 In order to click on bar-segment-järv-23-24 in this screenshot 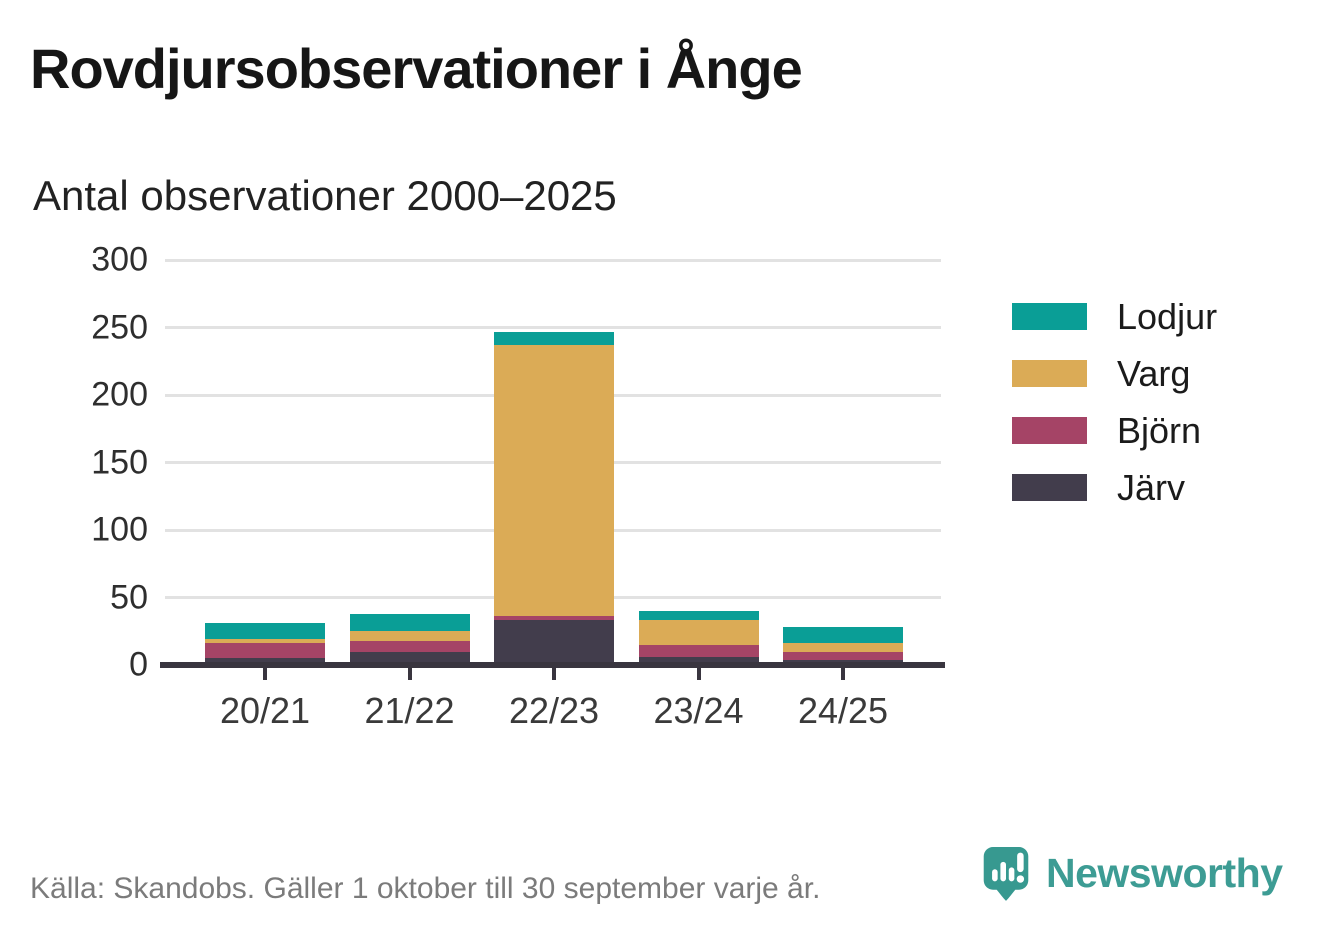, I will do `click(698, 660)`.